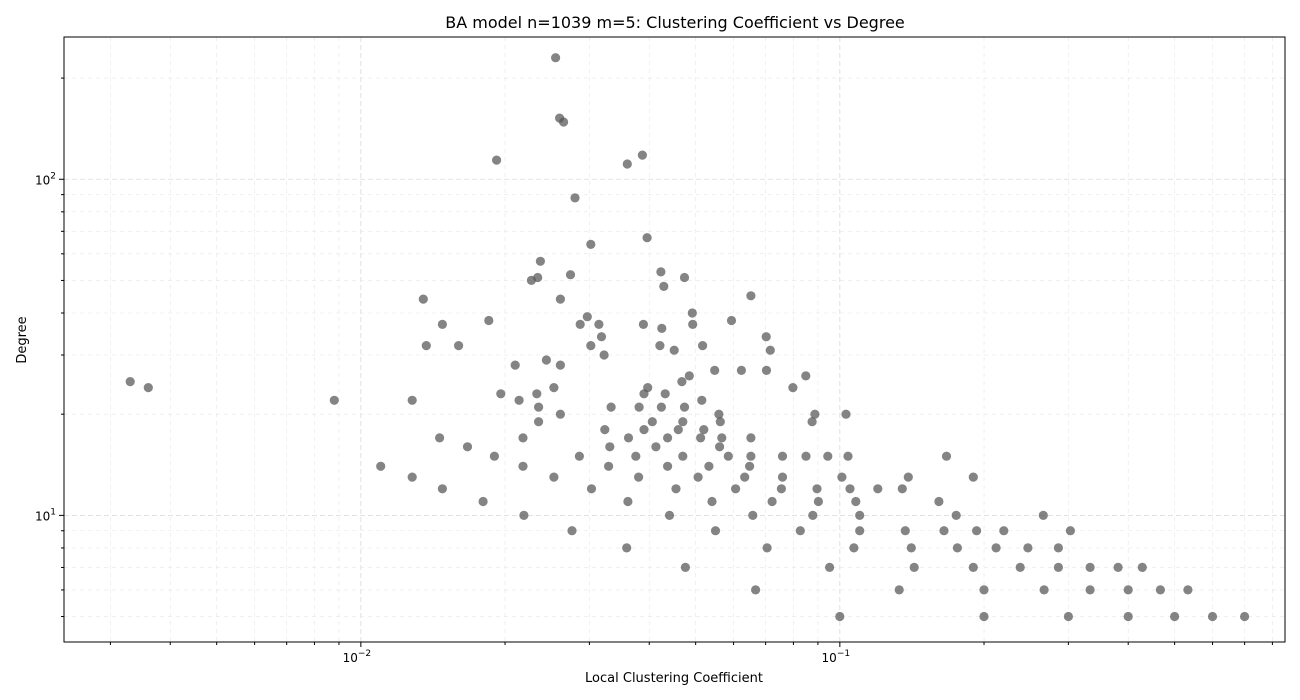  What do you see at coordinates (22, 339) in the screenshot?
I see `y-axis-label: Degree` at bounding box center [22, 339].